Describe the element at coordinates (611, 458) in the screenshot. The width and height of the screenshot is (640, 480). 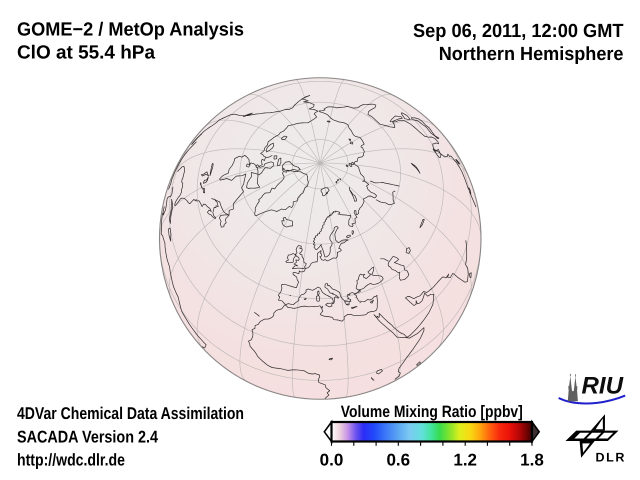
I see `svg-text: DLR` at that location.